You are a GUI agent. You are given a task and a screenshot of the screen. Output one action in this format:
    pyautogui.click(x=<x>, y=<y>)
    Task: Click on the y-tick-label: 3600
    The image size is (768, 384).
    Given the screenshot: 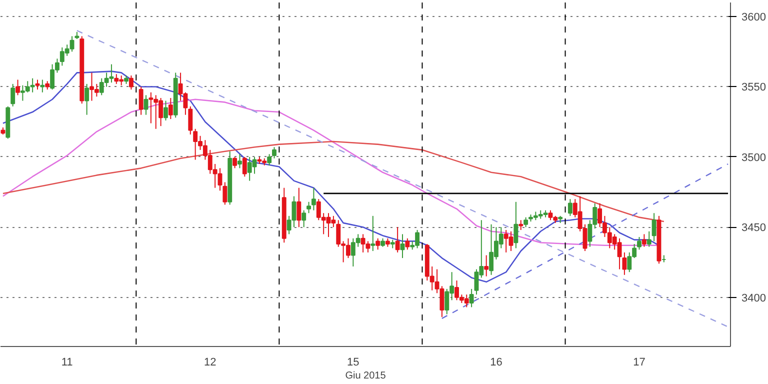 What is the action you would take?
    pyautogui.click(x=754, y=18)
    